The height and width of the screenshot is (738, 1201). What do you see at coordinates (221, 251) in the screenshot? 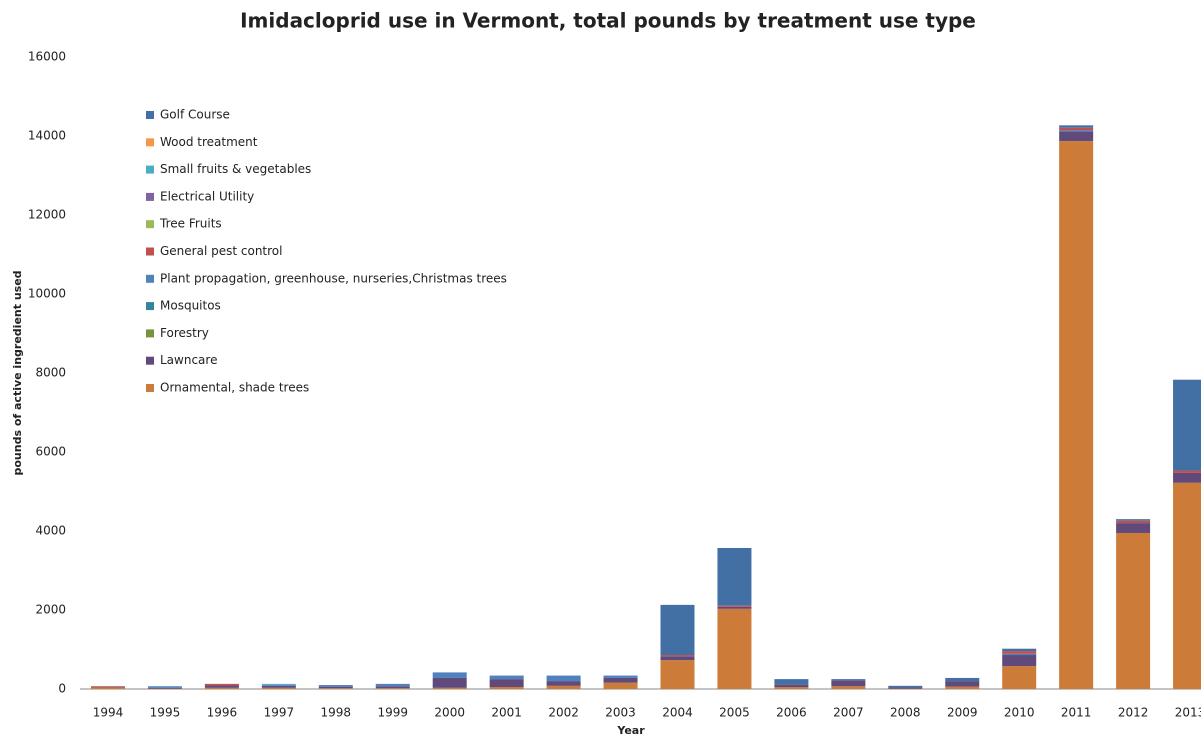
I see `legend-label: General pest control` at bounding box center [221, 251].